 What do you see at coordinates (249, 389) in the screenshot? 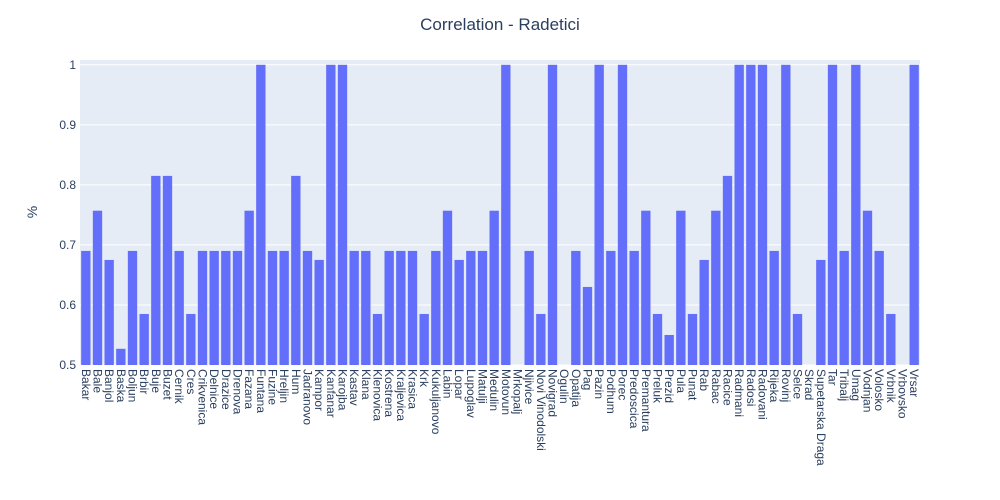
I see `x-tick-label: Fazana` at bounding box center [249, 389].